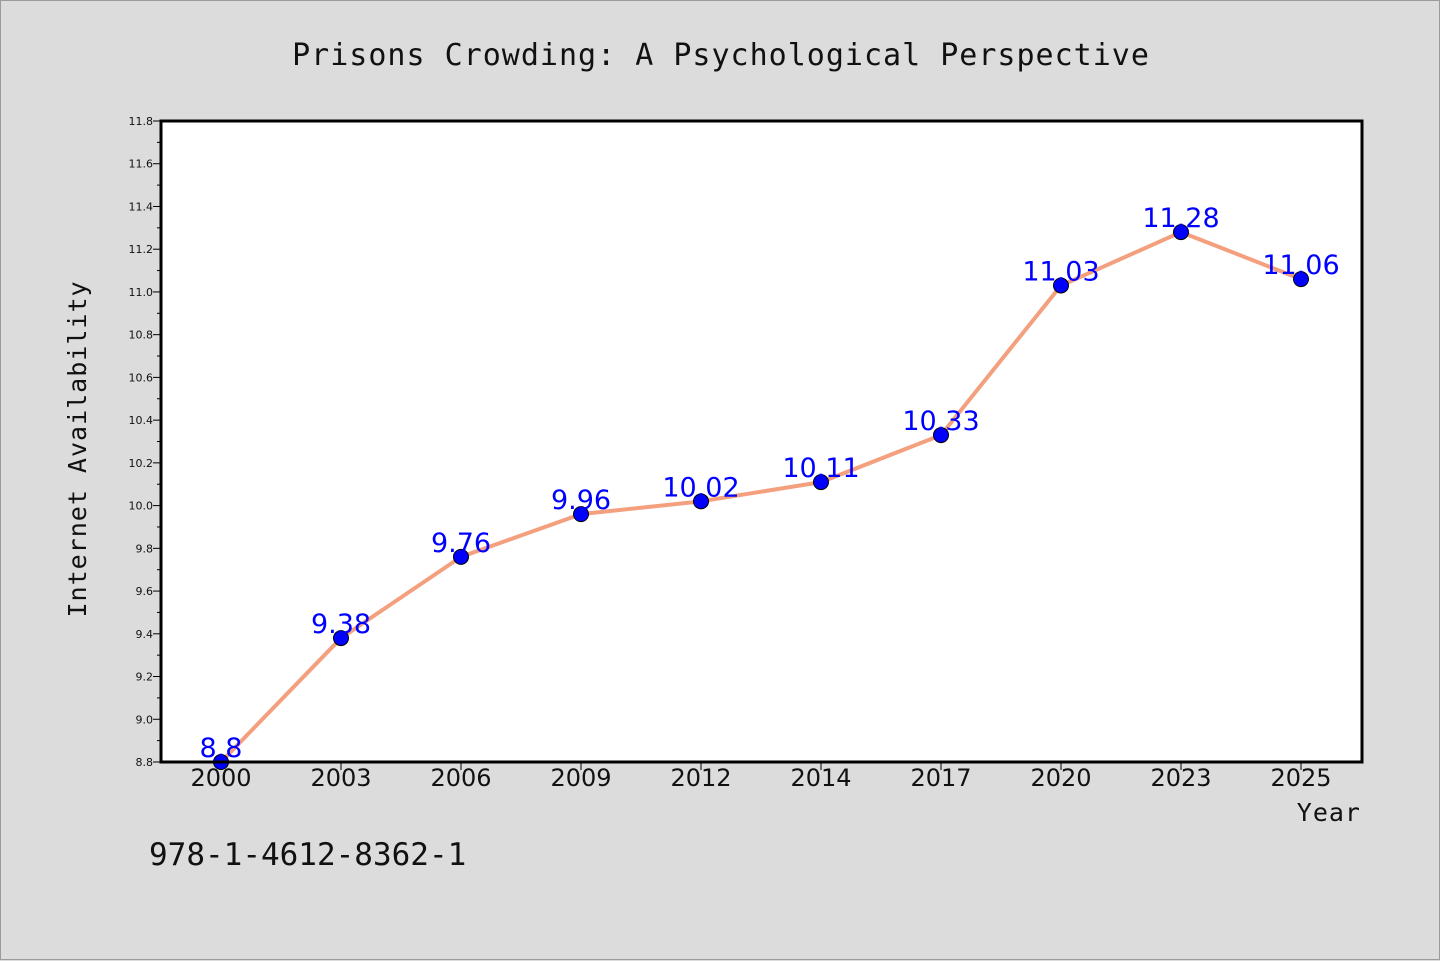  Describe the element at coordinates (141, 249) in the screenshot. I see `y-tick-label: 11.2` at that location.